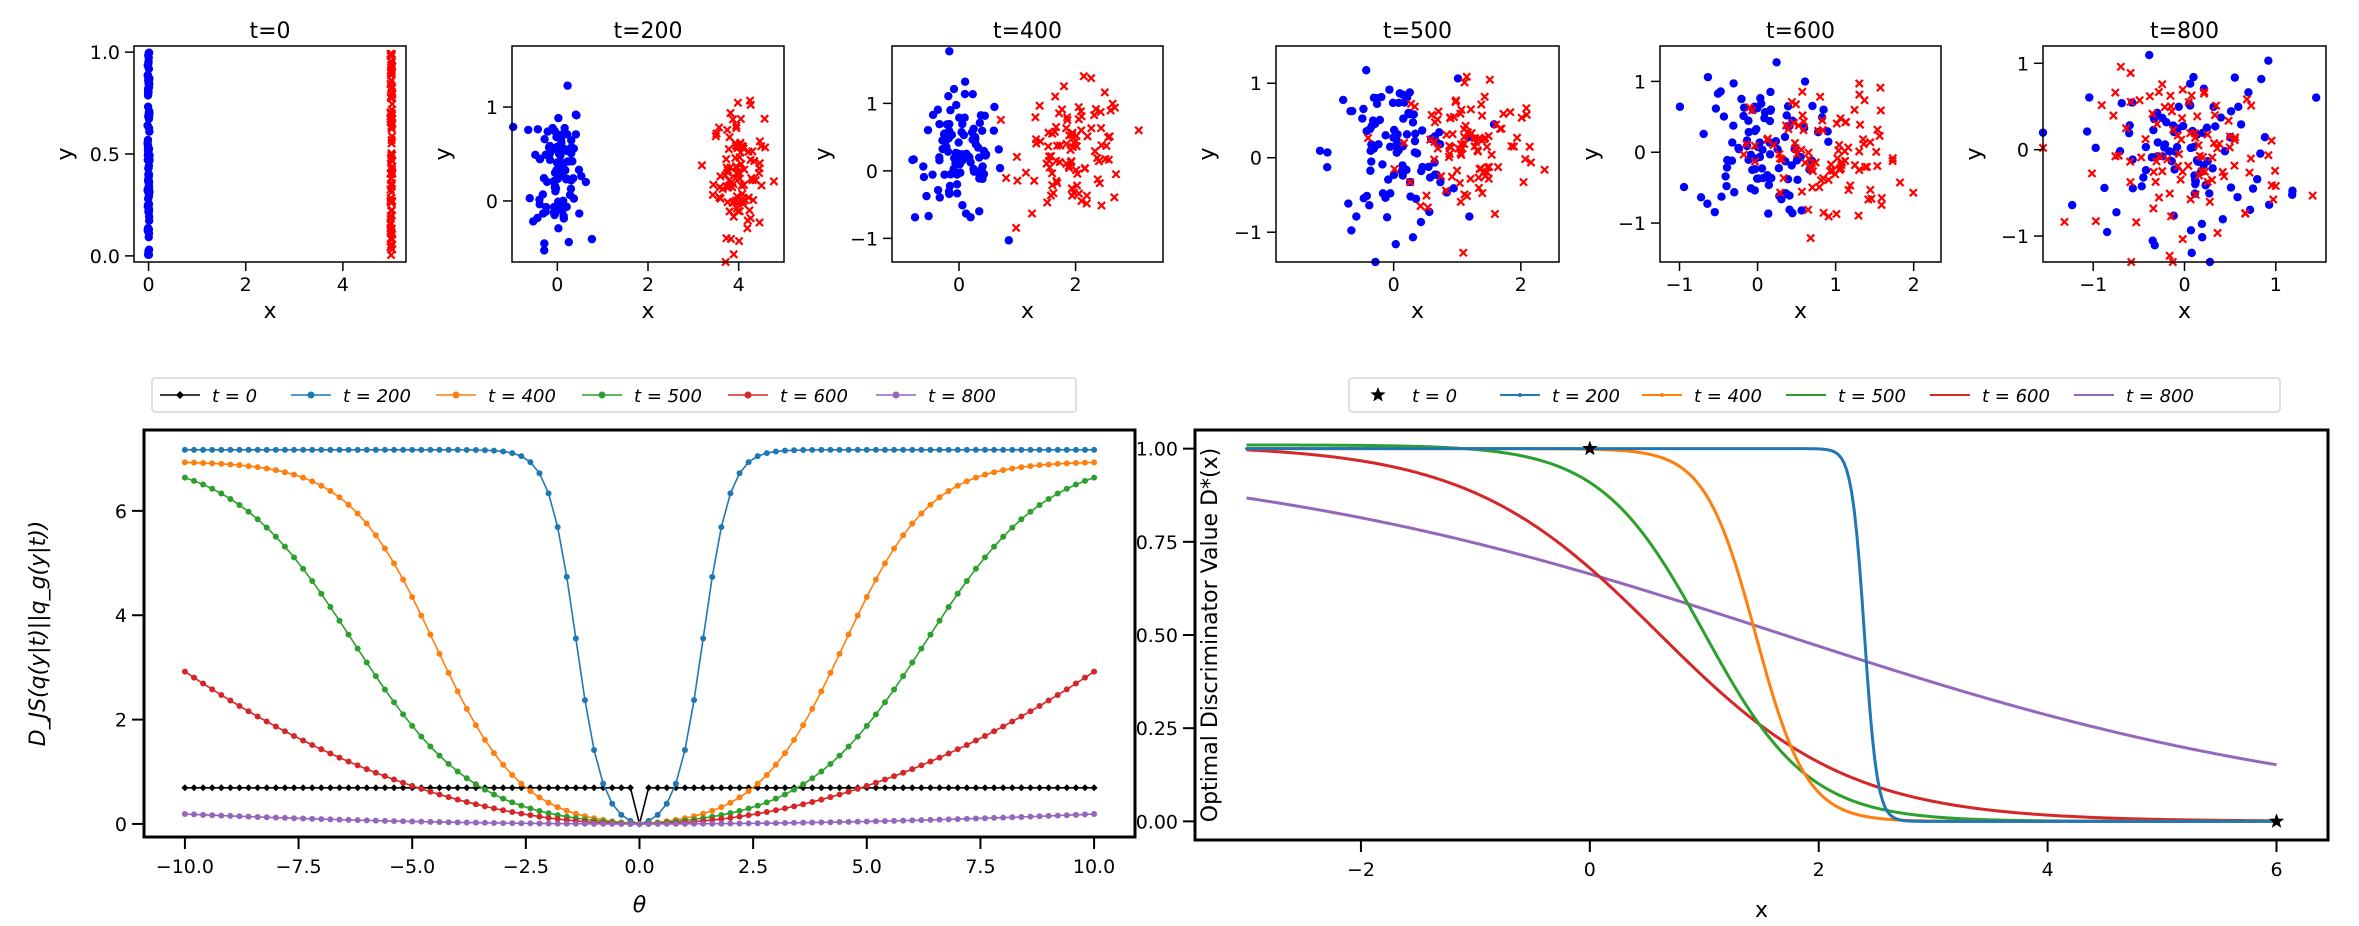 This screenshot has width=2359, height=926. I want to click on y-axis-label: D_JS(q(y|t)||q_g(y|t)), so click(38, 634).